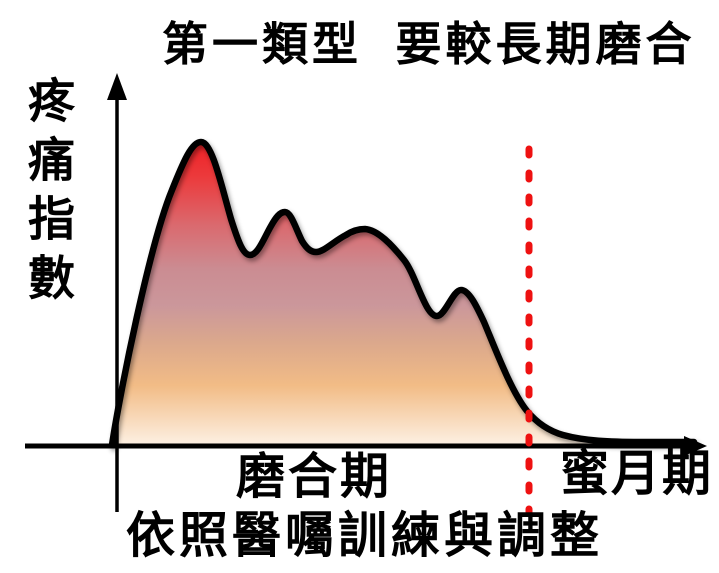 The height and width of the screenshot is (573, 719). What do you see at coordinates (637, 474) in the screenshot?
I see `phase-label-honeymoon-period: 蜜月期` at bounding box center [637, 474].